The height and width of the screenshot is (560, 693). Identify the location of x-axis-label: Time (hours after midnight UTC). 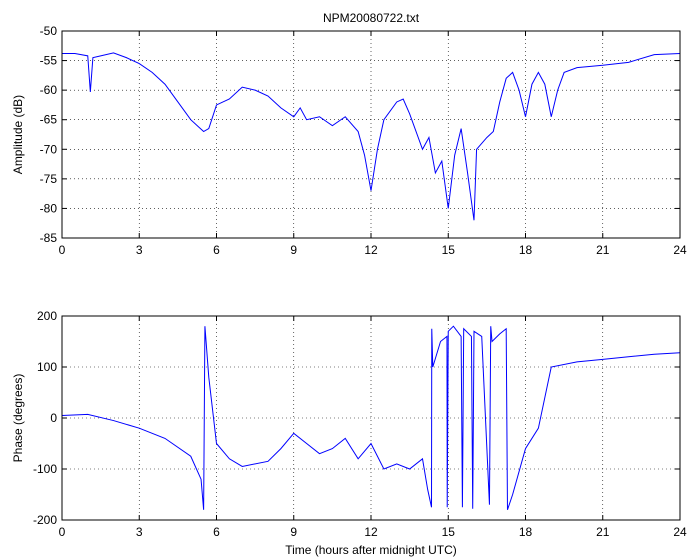
(371, 550).